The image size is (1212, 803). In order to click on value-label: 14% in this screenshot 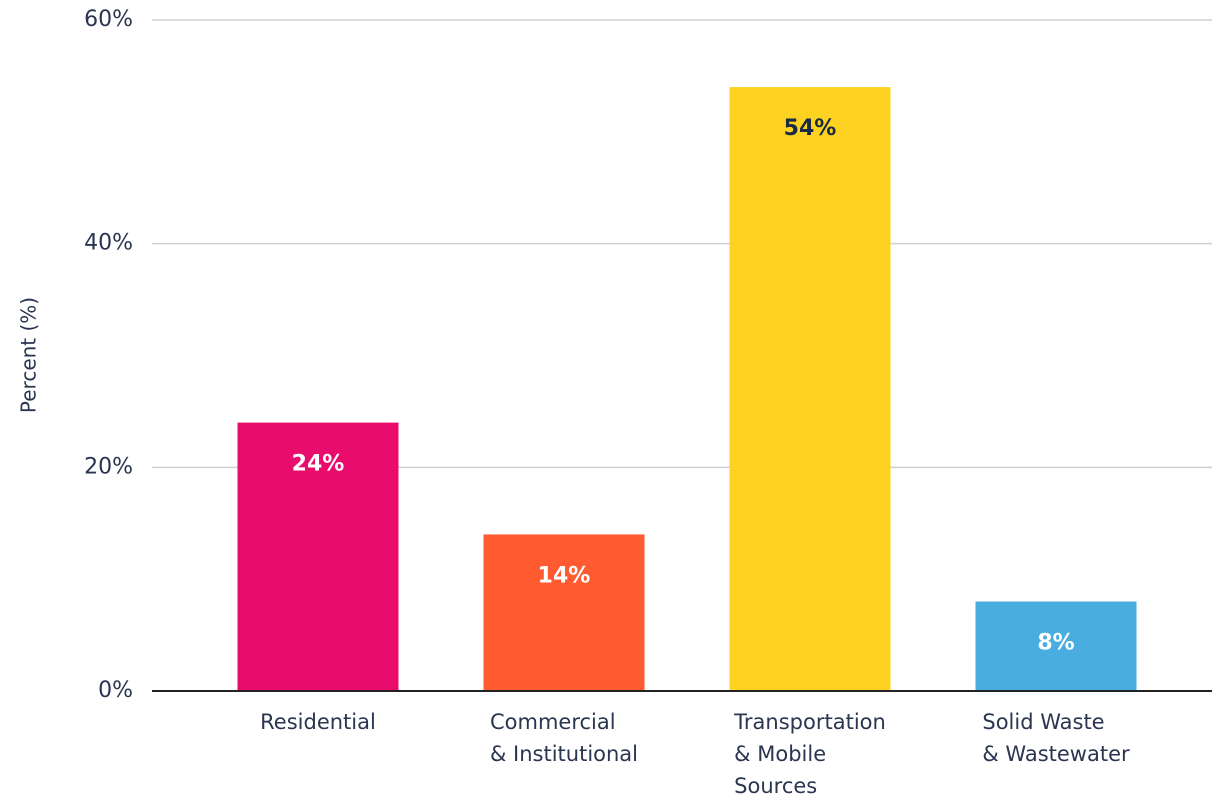, I will do `click(564, 575)`.